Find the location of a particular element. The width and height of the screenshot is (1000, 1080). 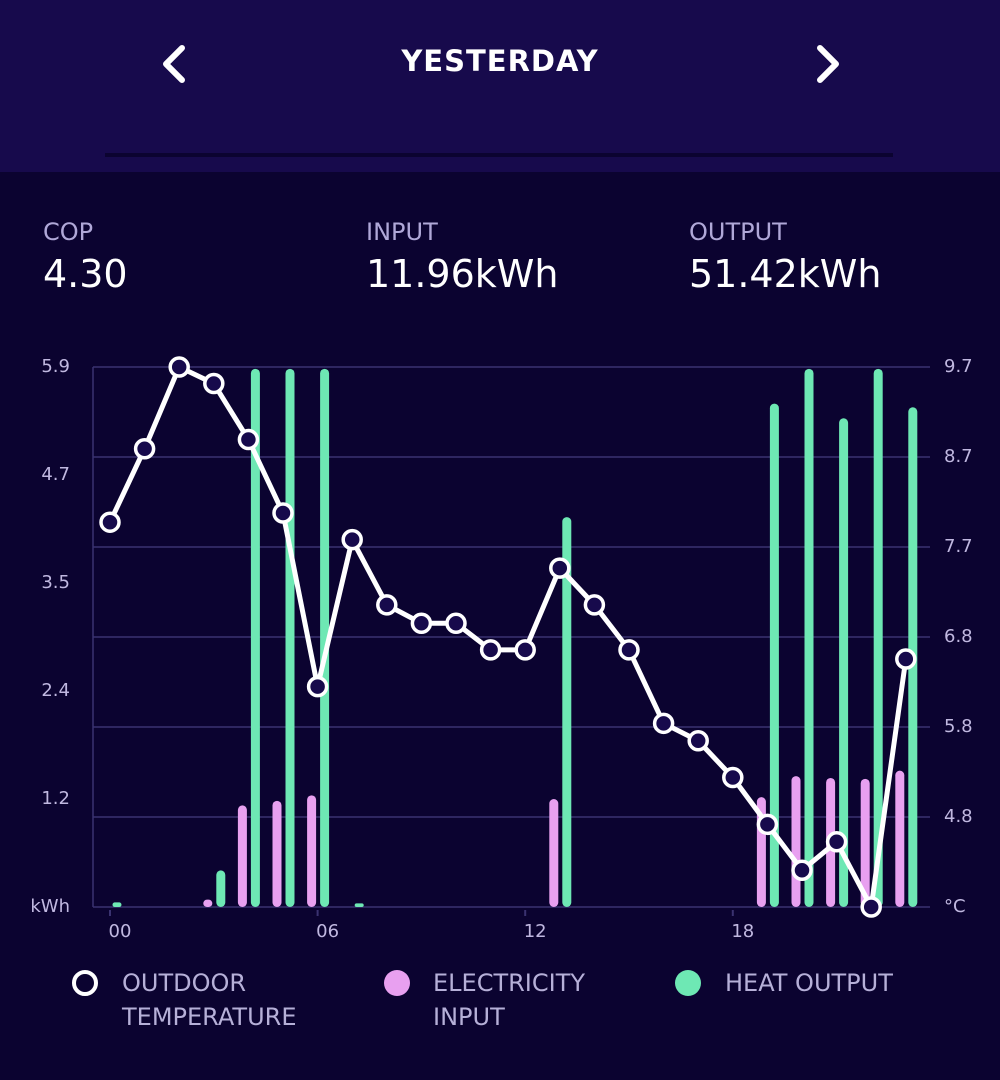

y-tick-label: kWh is located at coordinates (50, 906).